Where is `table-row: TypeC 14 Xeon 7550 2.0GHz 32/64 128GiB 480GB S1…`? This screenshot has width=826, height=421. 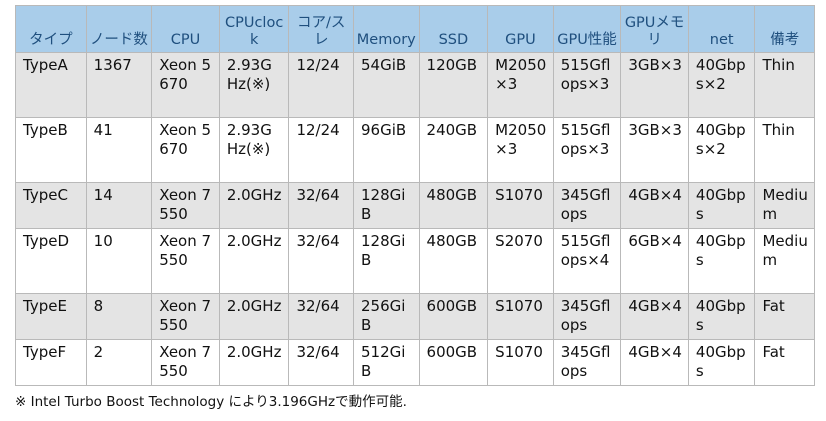 table-row: TypeC 14 Xeon 7550 2.0GHz 32/64 128GiB 480GB S1… is located at coordinates (415, 205).